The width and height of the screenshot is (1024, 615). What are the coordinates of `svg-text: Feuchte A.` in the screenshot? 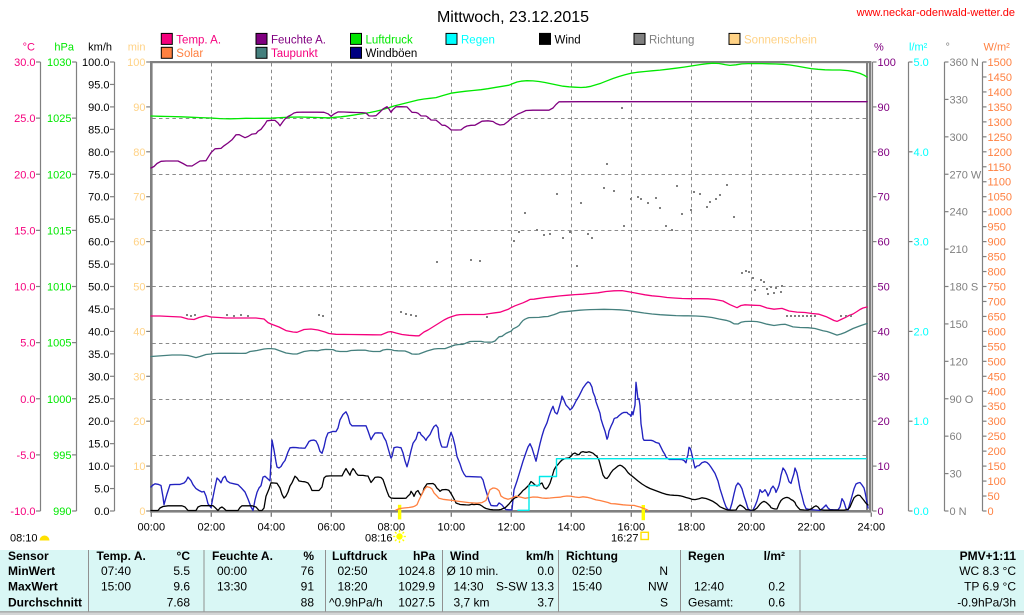 It's located at (298, 40).